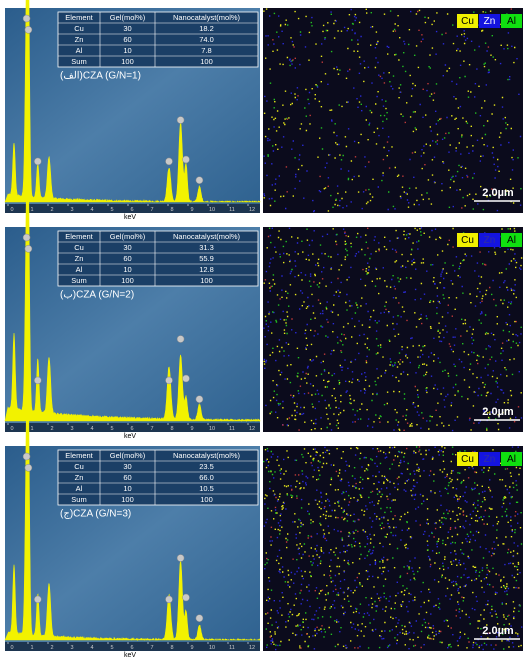 This screenshot has height=657, width=523. What do you see at coordinates (95, 514) in the screenshot?
I see `panel-label: (ج)CZA (G/N=3)` at bounding box center [95, 514].